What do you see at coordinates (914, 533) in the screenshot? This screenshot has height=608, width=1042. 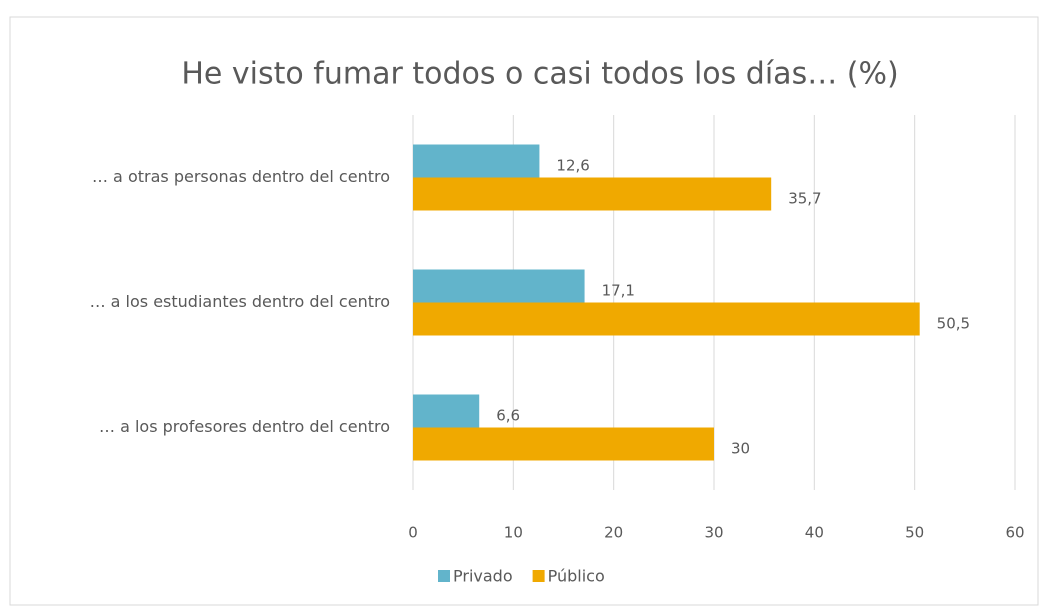 I see `x-tick-label: 50` at bounding box center [914, 533].